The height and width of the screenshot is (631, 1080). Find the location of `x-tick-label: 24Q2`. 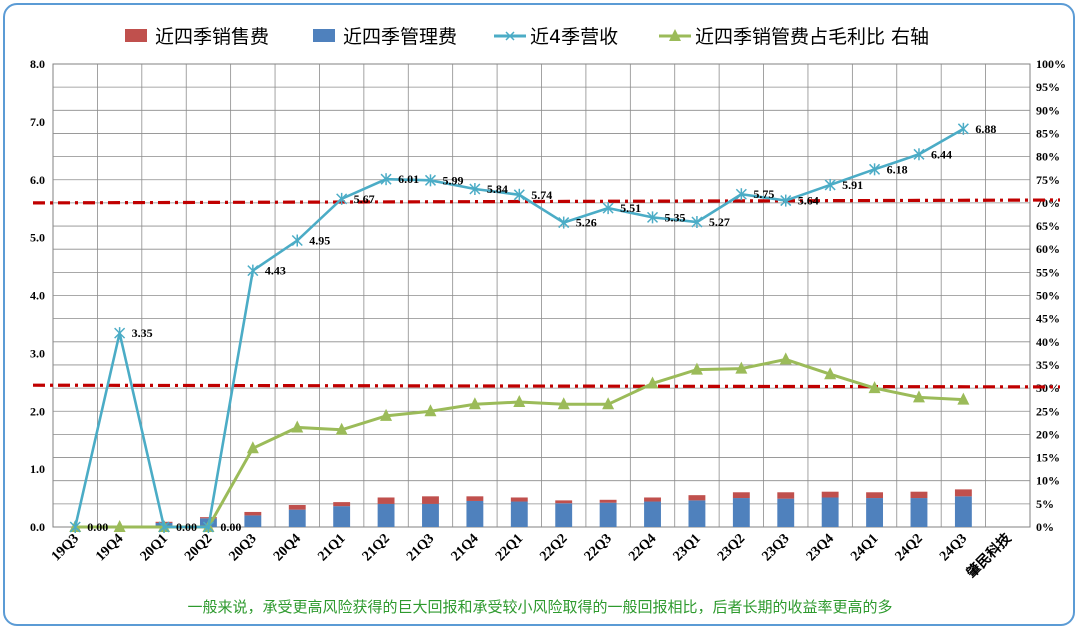

x-tick-label: 24Q2 is located at coordinates (909, 547).